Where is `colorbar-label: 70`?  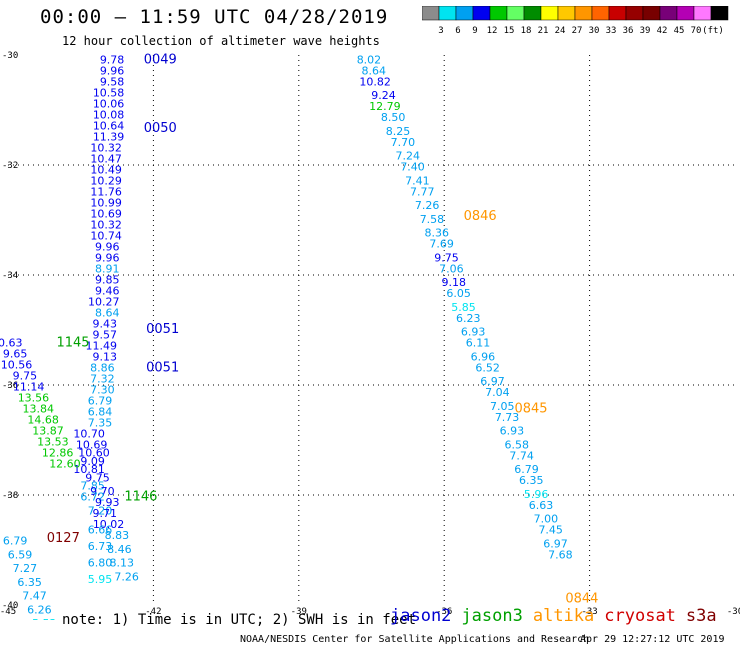 colorbar-label: 70 is located at coordinates (696, 31).